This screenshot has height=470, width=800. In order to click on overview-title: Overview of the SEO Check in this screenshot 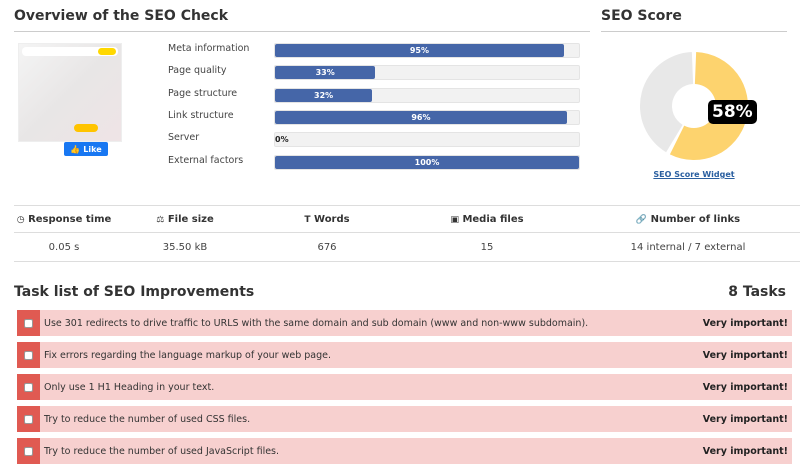, I will do `click(121, 16)`.